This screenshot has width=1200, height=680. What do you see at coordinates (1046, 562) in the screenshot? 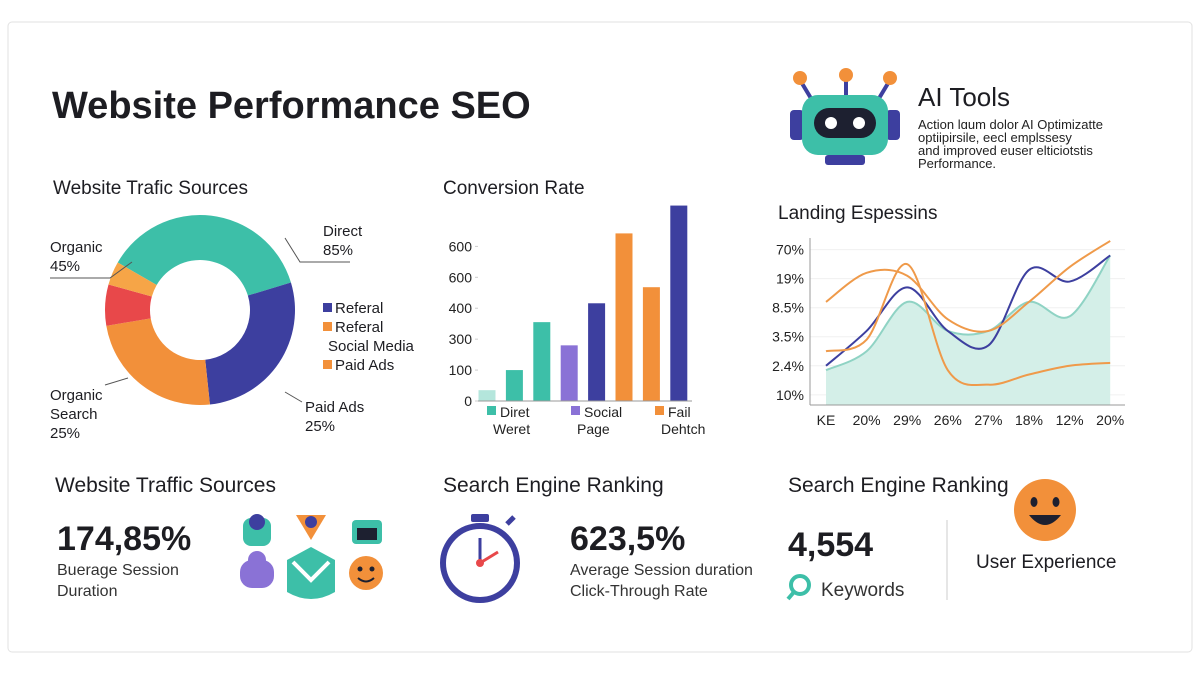
I see `user-experience-label: User Experience` at bounding box center [1046, 562].